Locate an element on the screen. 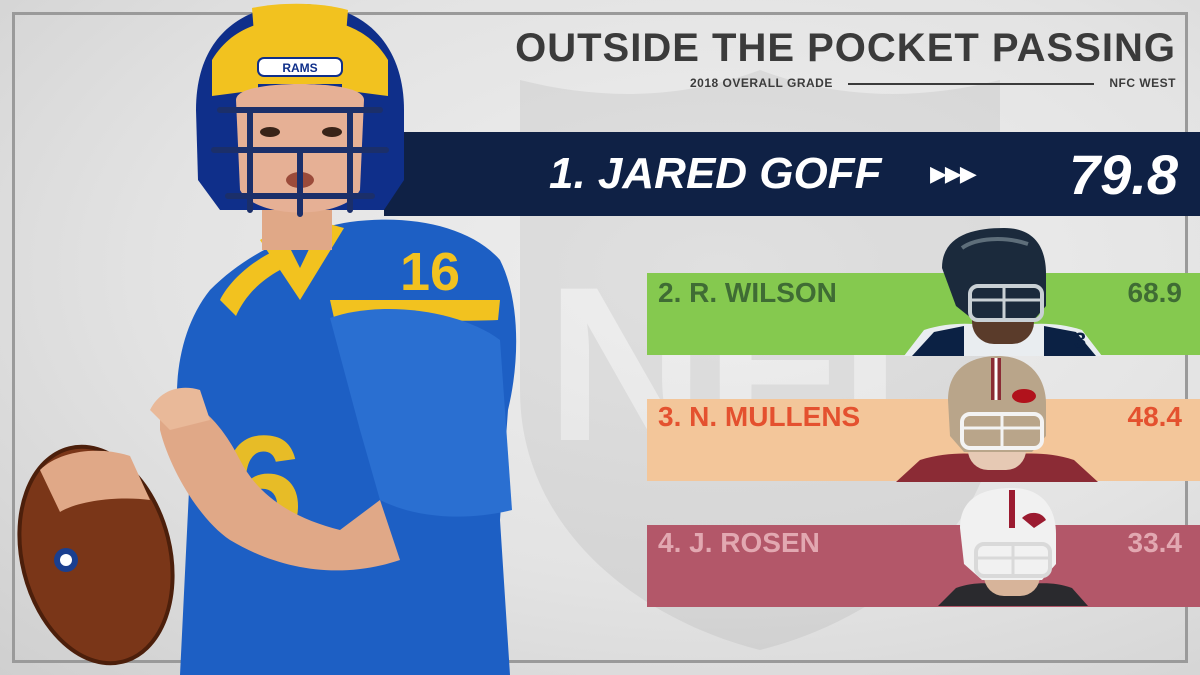  ranking-row-4: 4. J. ROSEN 33.4 is located at coordinates (923, 566).